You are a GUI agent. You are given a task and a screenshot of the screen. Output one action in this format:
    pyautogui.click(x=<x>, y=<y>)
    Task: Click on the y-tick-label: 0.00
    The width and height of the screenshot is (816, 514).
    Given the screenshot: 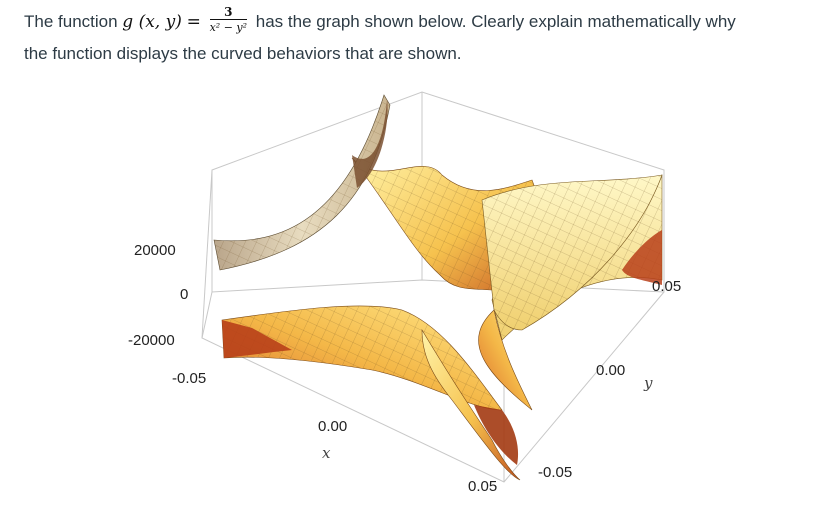 What is the action you would take?
    pyautogui.click(x=611, y=370)
    